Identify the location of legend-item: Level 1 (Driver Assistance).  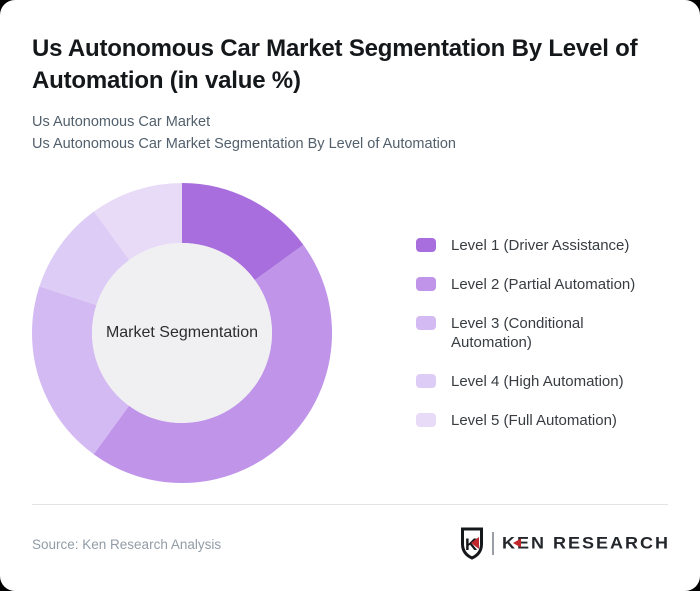
(542, 245).